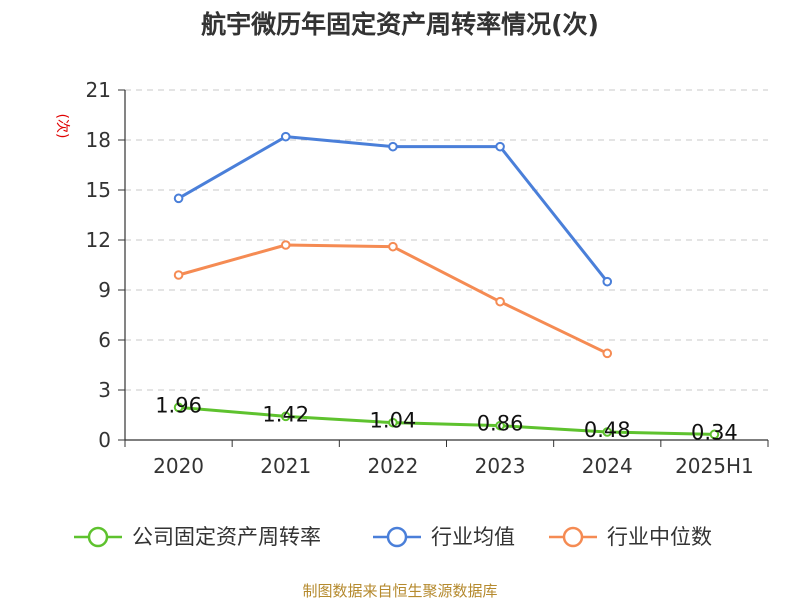  I want to click on x-tick-label: 2022, so click(392, 466).